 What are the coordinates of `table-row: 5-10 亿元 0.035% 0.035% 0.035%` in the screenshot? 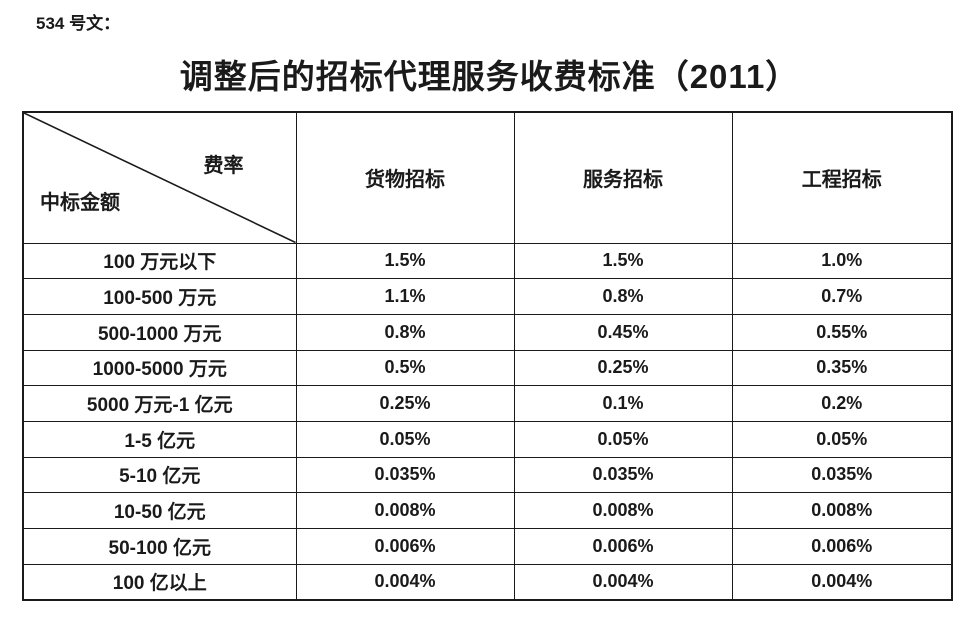 It's located at (487, 475).